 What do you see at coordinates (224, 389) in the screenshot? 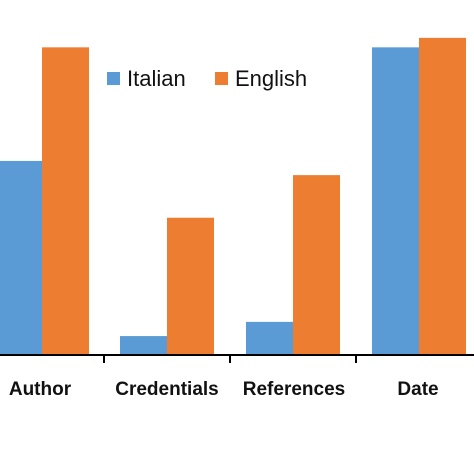
I see `category-labels: Author Credentials References Date` at bounding box center [224, 389].